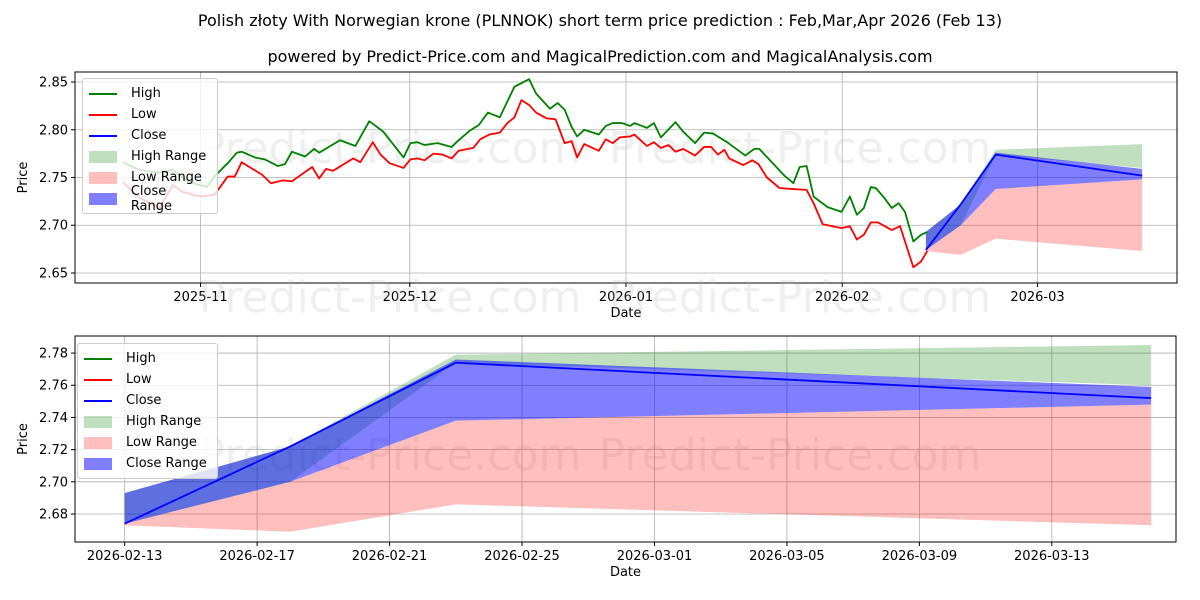 This screenshot has width=1200, height=600. I want to click on y-tick-label: 2.72, so click(53, 450).